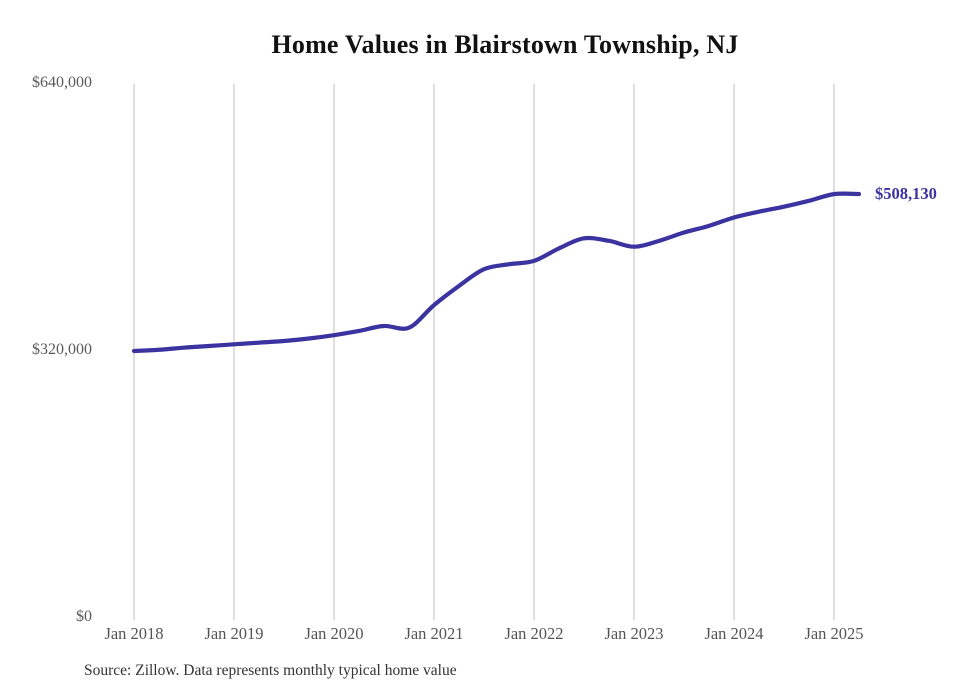 Image resolution: width=980 pixels, height=699 pixels. Describe the element at coordinates (505, 44) in the screenshot. I see `chart-title: Home Values in Blairstown Township, NJ` at that location.